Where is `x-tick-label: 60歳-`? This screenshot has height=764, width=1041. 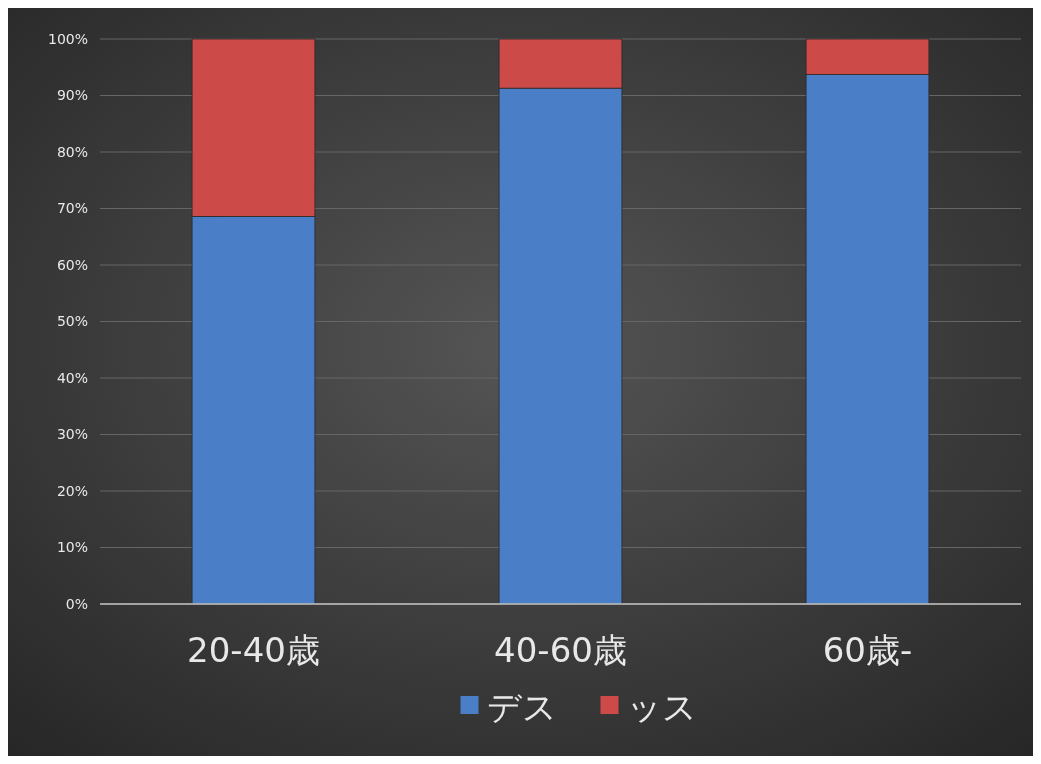
x-tick-label: 60歳- is located at coordinates (867, 650).